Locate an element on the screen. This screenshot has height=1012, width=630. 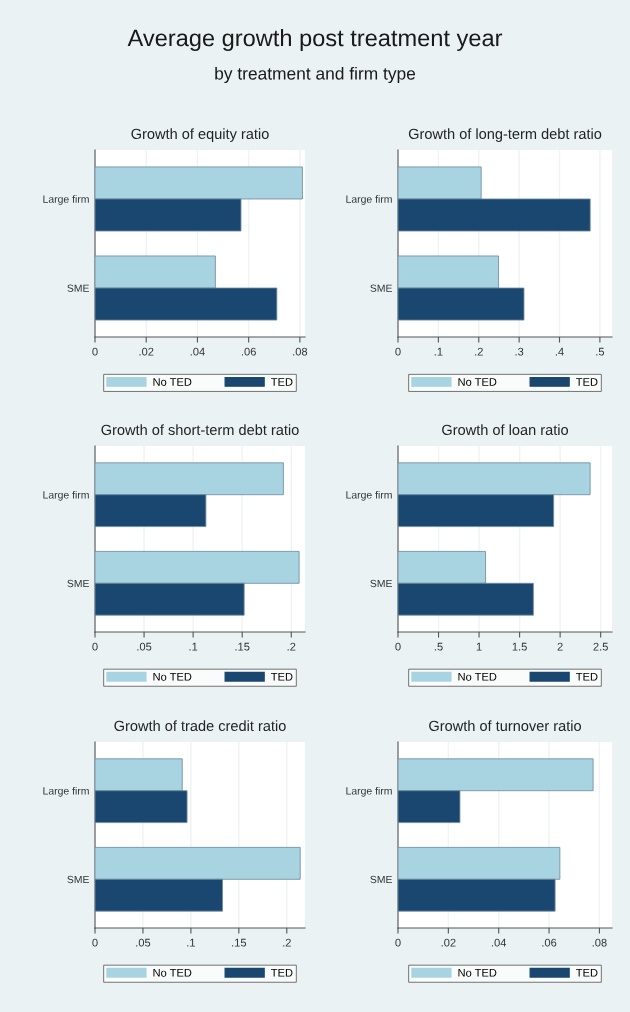
chart-title: Growth of long-term debt ratio is located at coordinates (505, 135).